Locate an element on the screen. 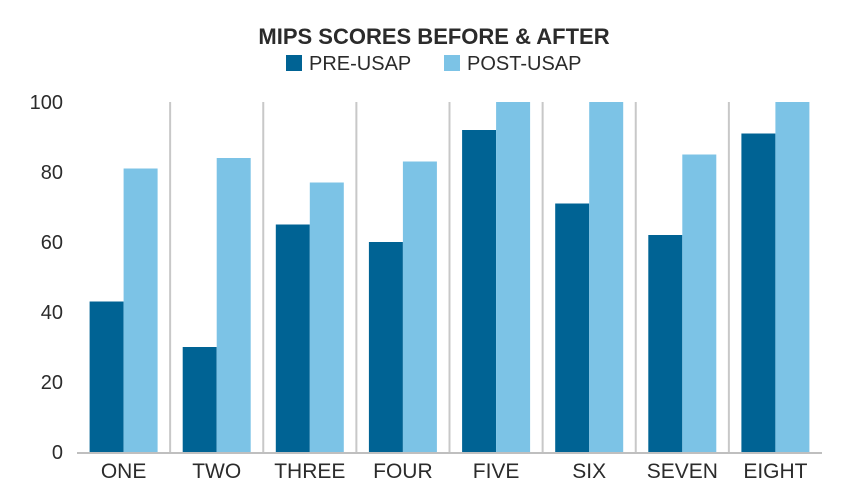 This screenshot has height=501, width=850. bar-pre-usap-four is located at coordinates (385, 347).